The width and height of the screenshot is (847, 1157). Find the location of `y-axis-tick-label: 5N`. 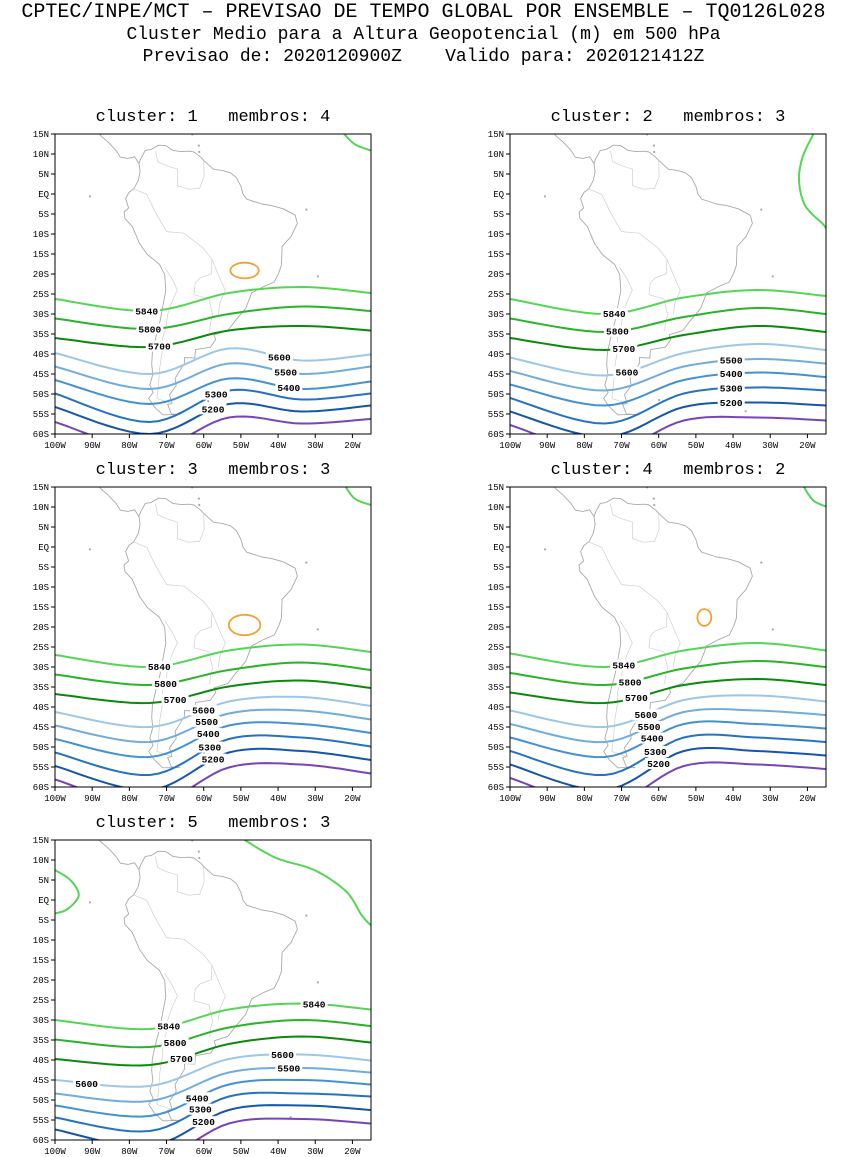

y-axis-tick-label: 5N is located at coordinates (43, 175).